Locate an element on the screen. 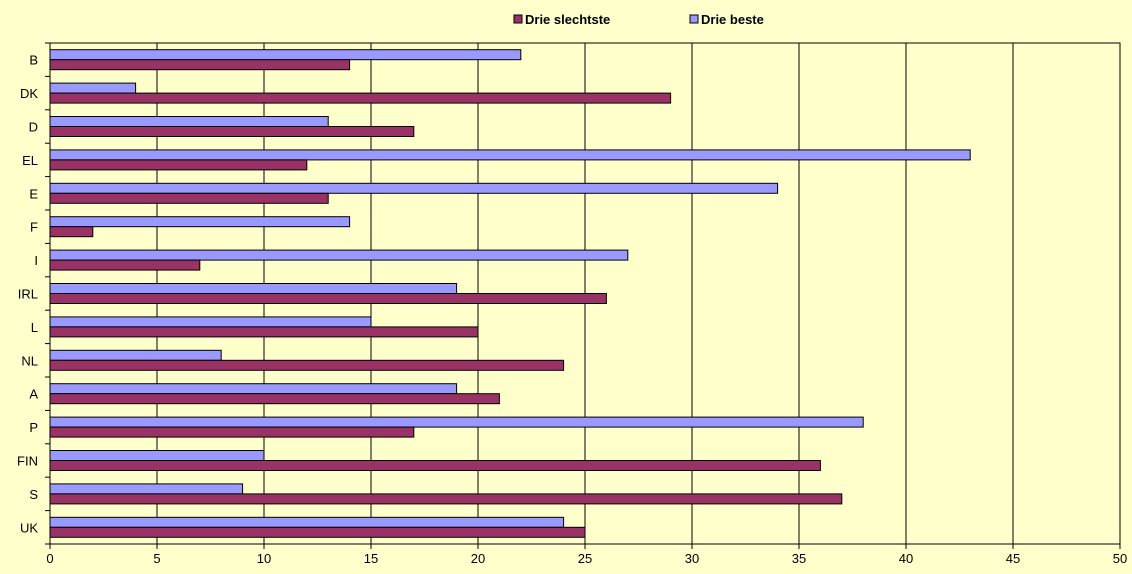 The width and height of the screenshot is (1132, 574). legend-label-drie-slechtste: Drie slechtste is located at coordinates (567, 19).